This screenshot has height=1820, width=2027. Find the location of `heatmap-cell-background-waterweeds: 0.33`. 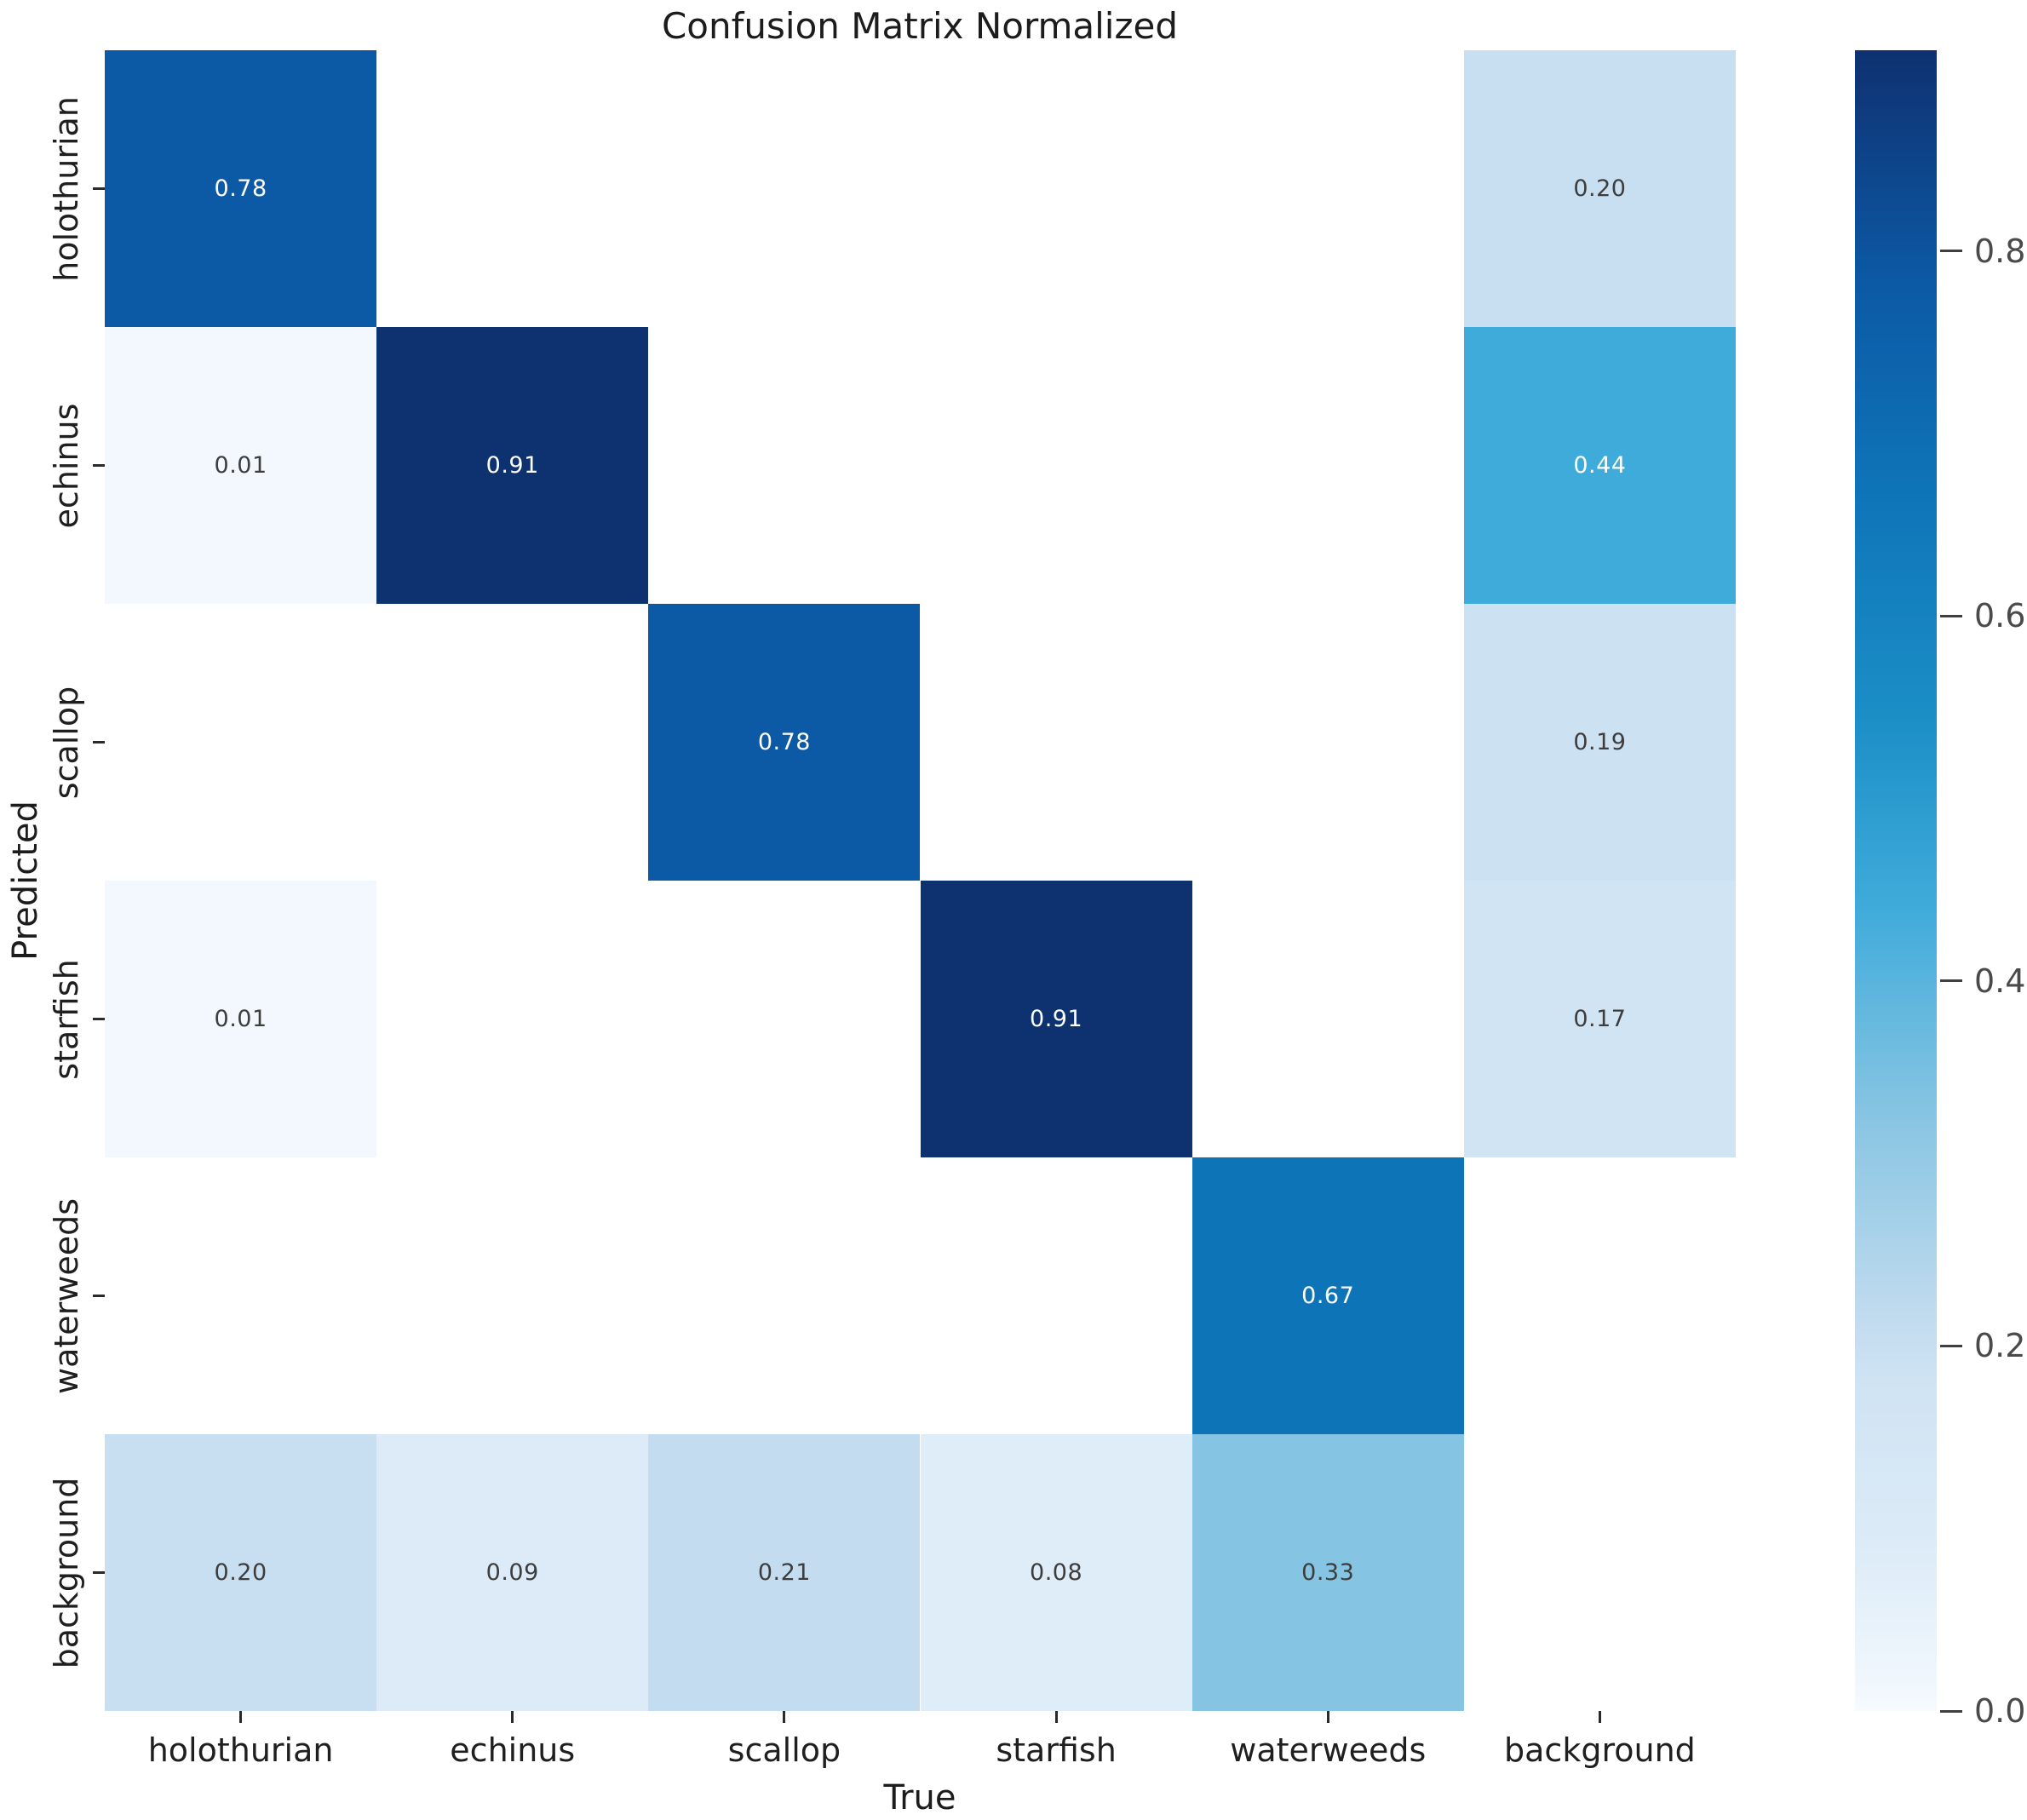

heatmap-cell-background-waterweeds: 0.33 is located at coordinates (1328, 1572).